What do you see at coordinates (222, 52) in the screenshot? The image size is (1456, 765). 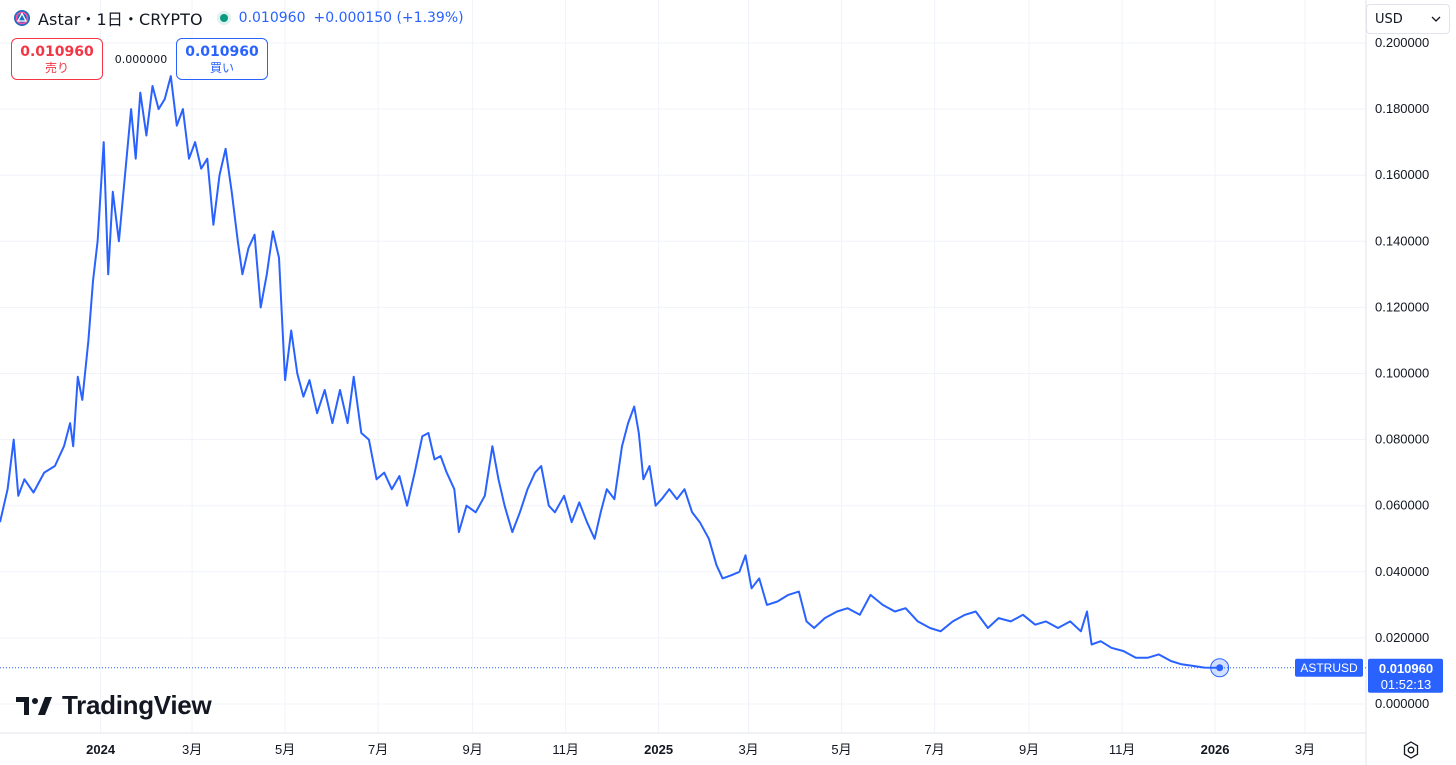 I see `buy-price: 0.010960` at bounding box center [222, 52].